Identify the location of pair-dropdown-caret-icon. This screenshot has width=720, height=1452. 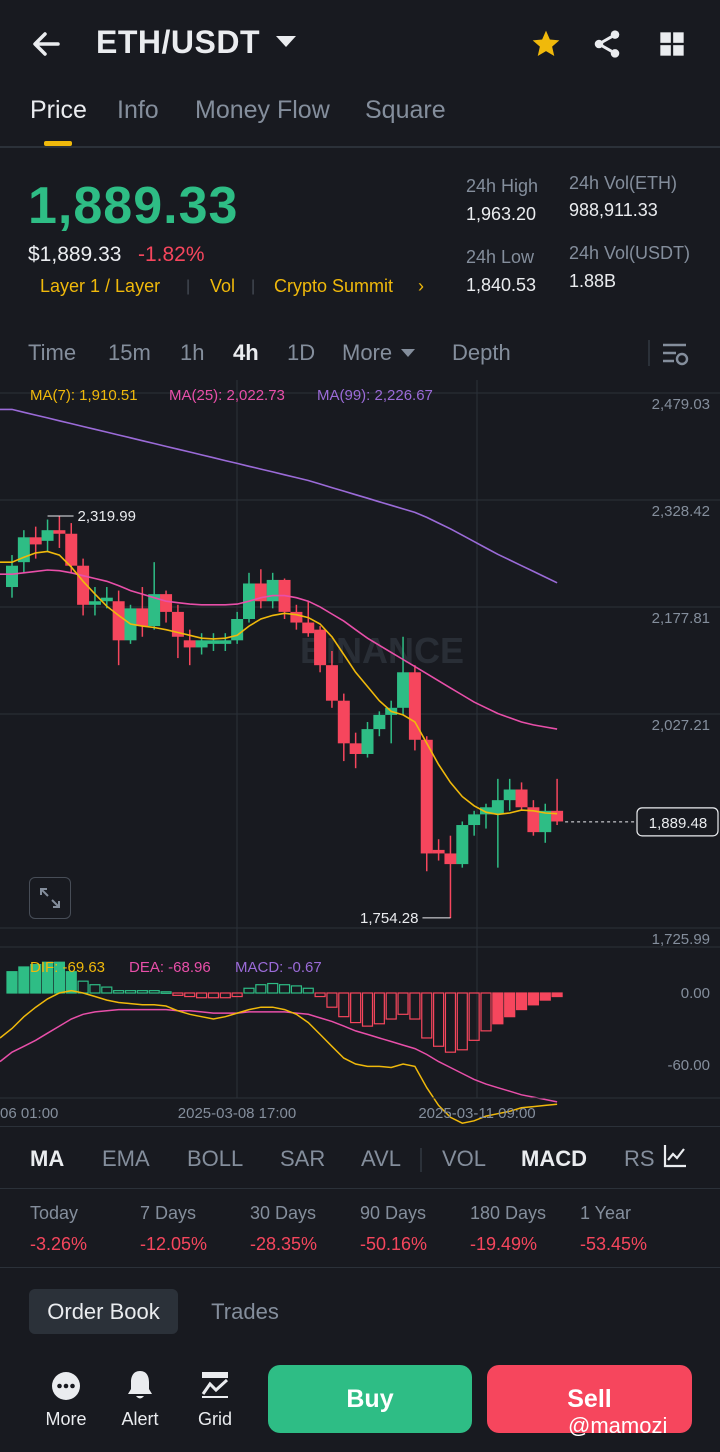
(286, 41).